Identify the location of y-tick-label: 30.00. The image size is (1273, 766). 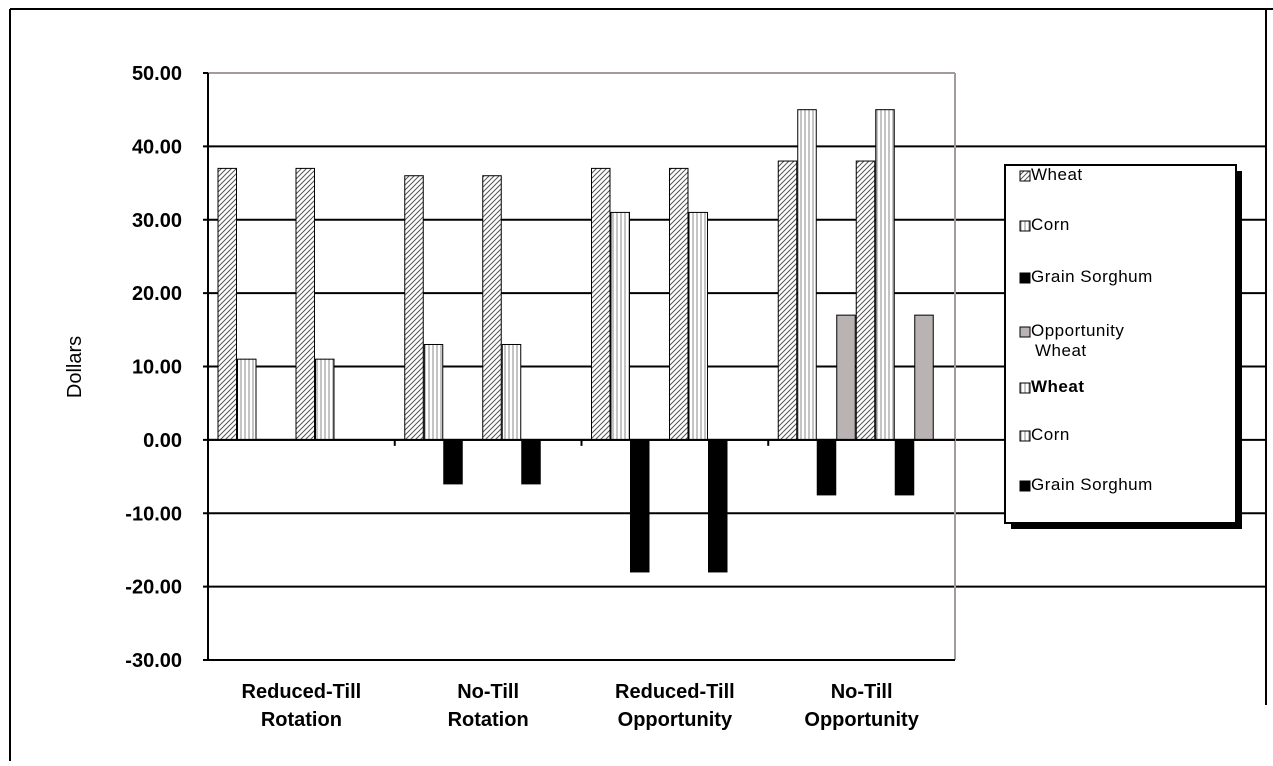
(157, 221).